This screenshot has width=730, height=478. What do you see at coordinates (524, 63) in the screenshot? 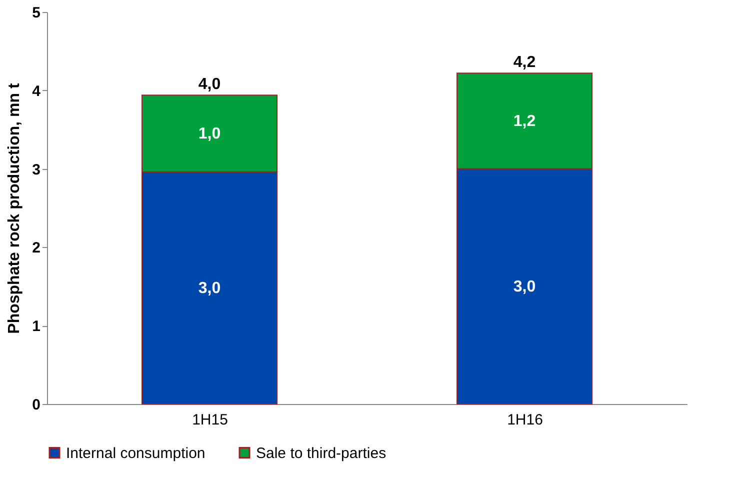
I see `total-label: 4,2` at bounding box center [524, 63].